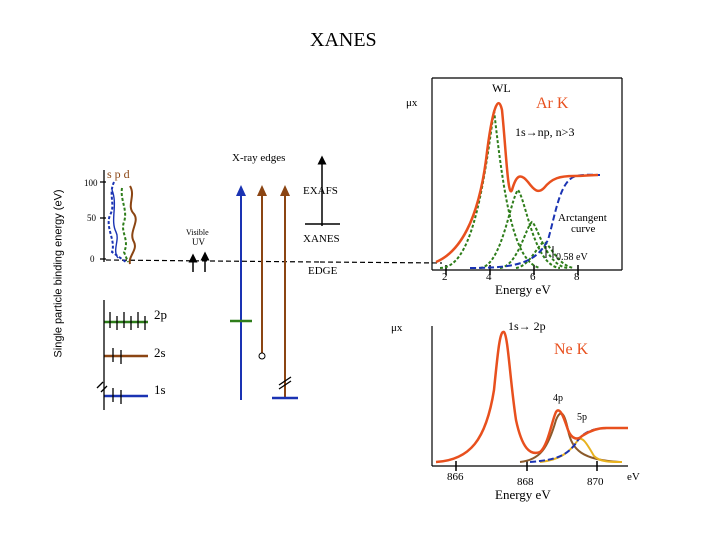  Describe the element at coordinates (633, 477) in the screenshot. I see `ne-x-unit: eV` at that location.